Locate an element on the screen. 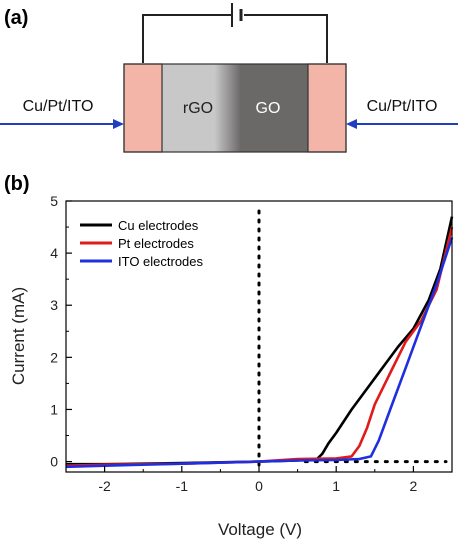  circuit-wire-right is located at coordinates (286, 38).